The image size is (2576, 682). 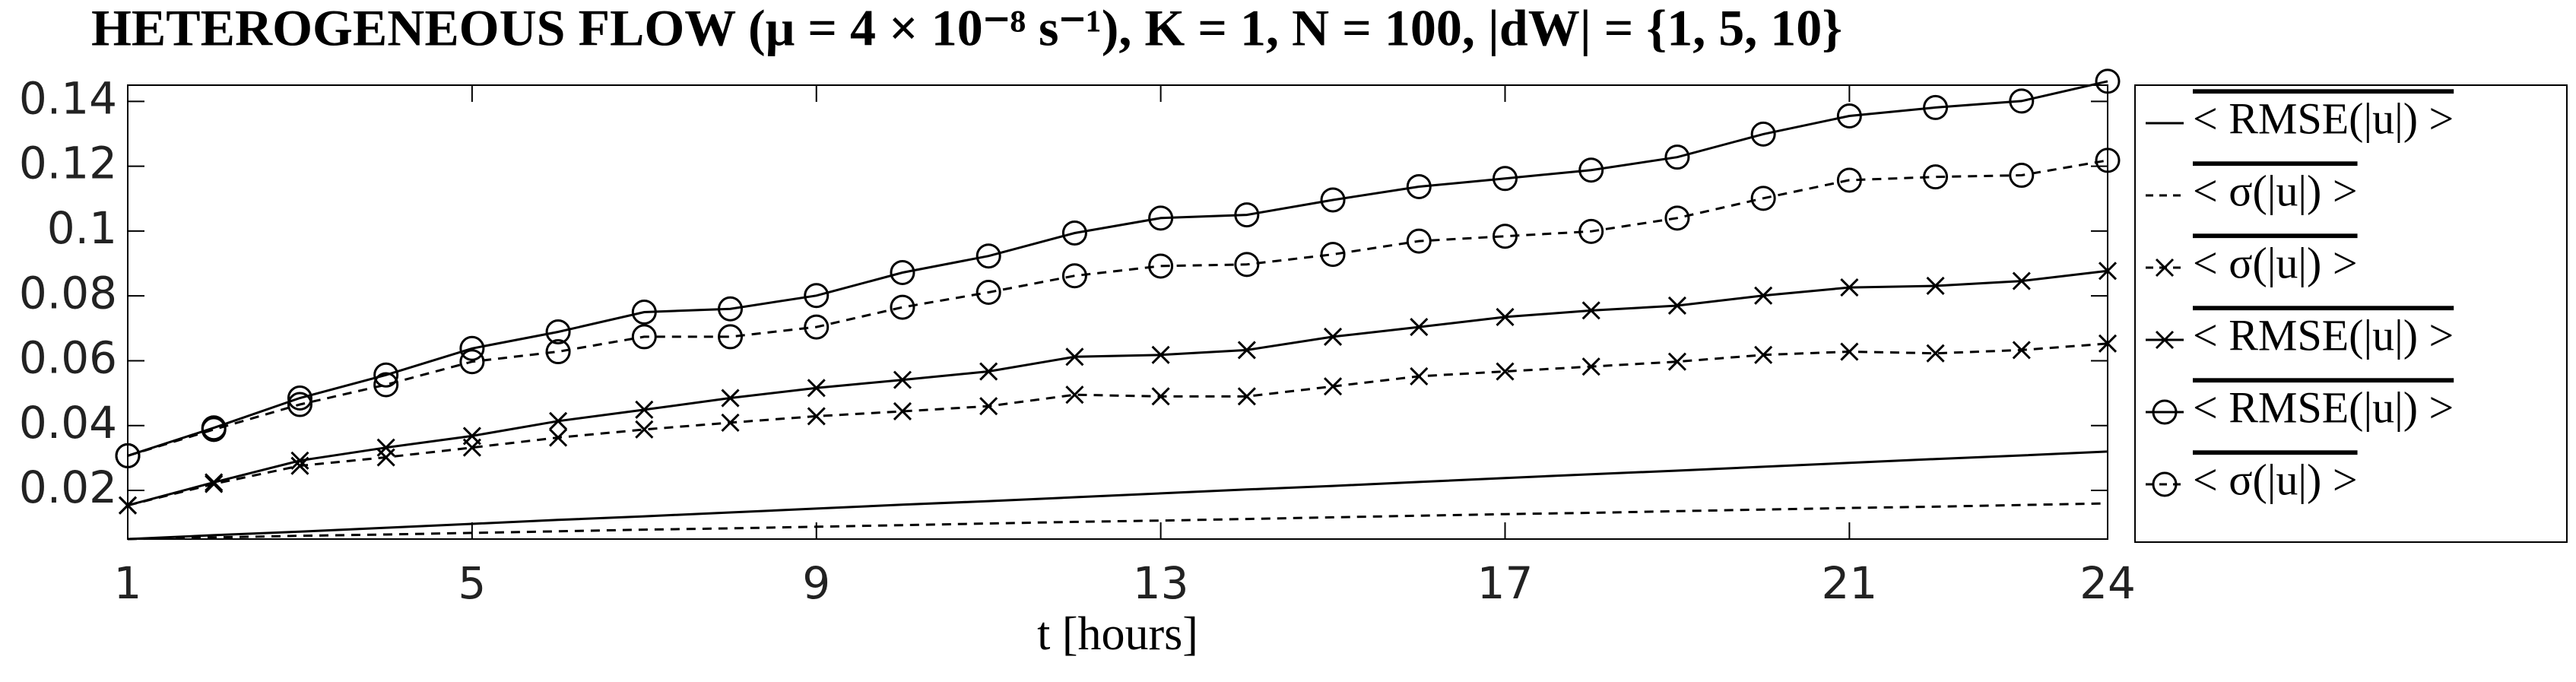 What do you see at coordinates (82, 228) in the screenshot?
I see `y-tick-label: 0.1` at bounding box center [82, 228].